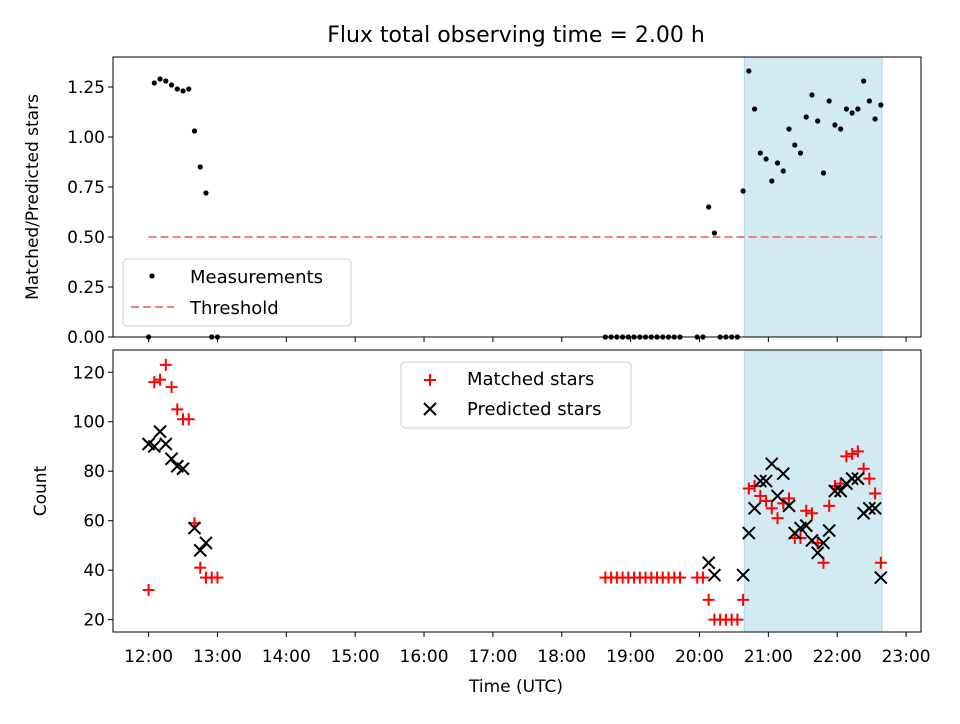  I want to click on predicted-star-6-b, so click(183, 469).